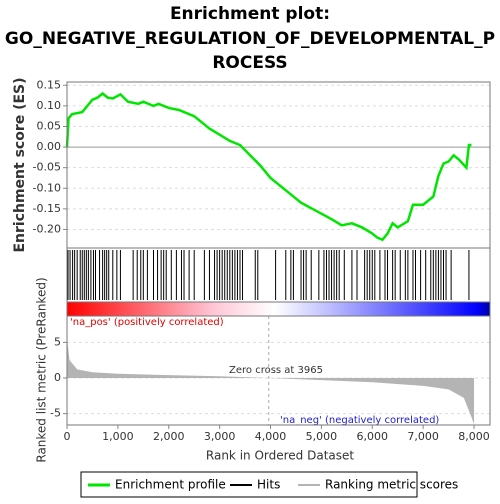  What do you see at coordinates (278, 275) in the screenshot?
I see `panel-frame` at bounding box center [278, 275].